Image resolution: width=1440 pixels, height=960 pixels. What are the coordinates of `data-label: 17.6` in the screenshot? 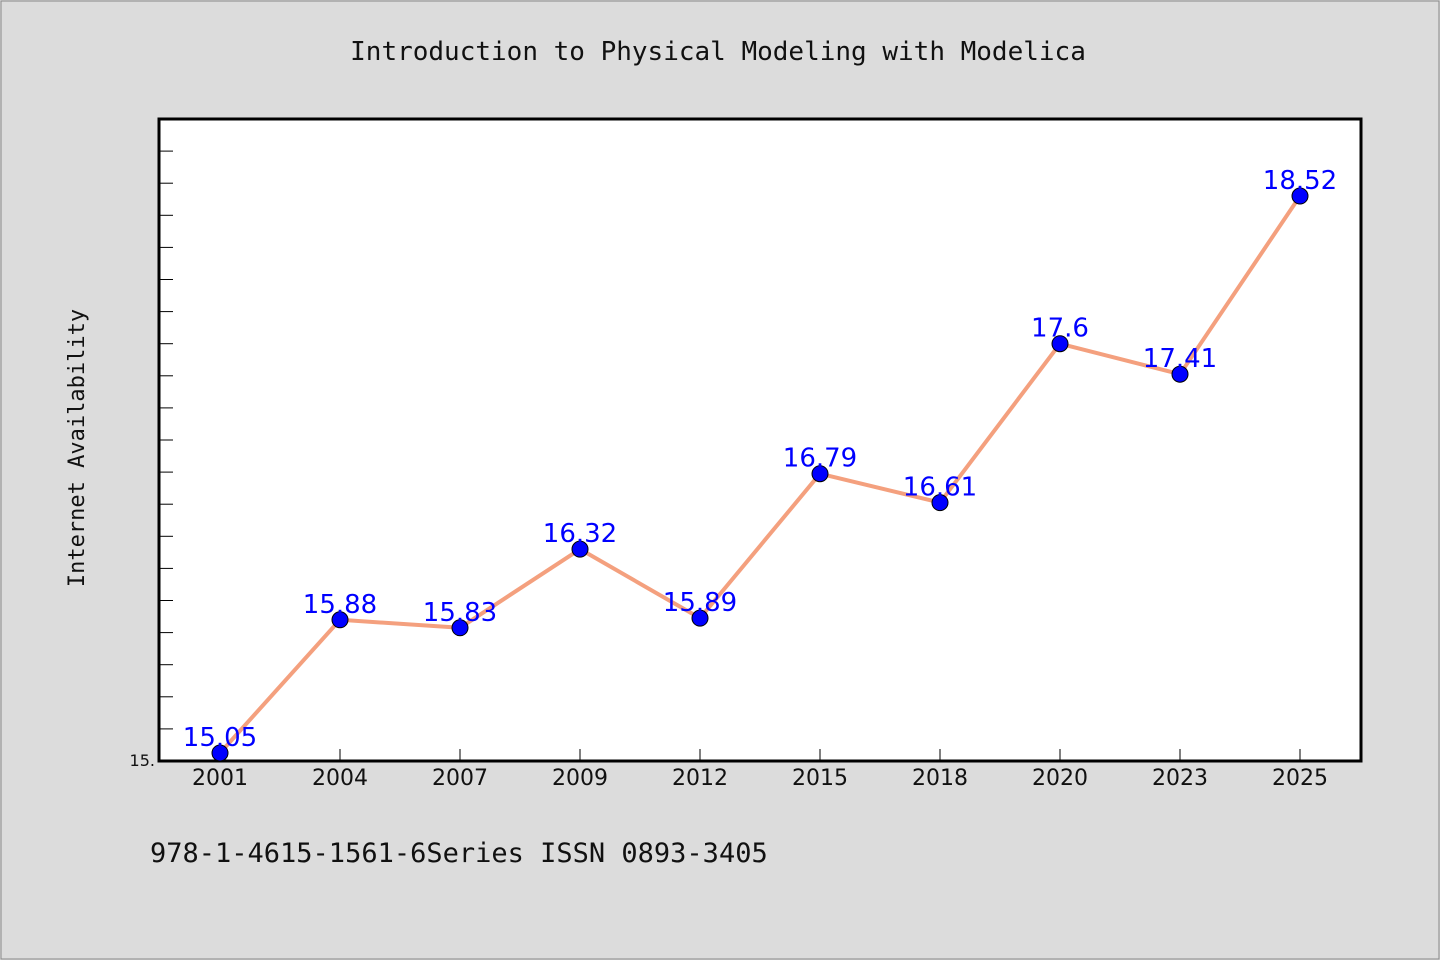 It's located at (1060, 329).